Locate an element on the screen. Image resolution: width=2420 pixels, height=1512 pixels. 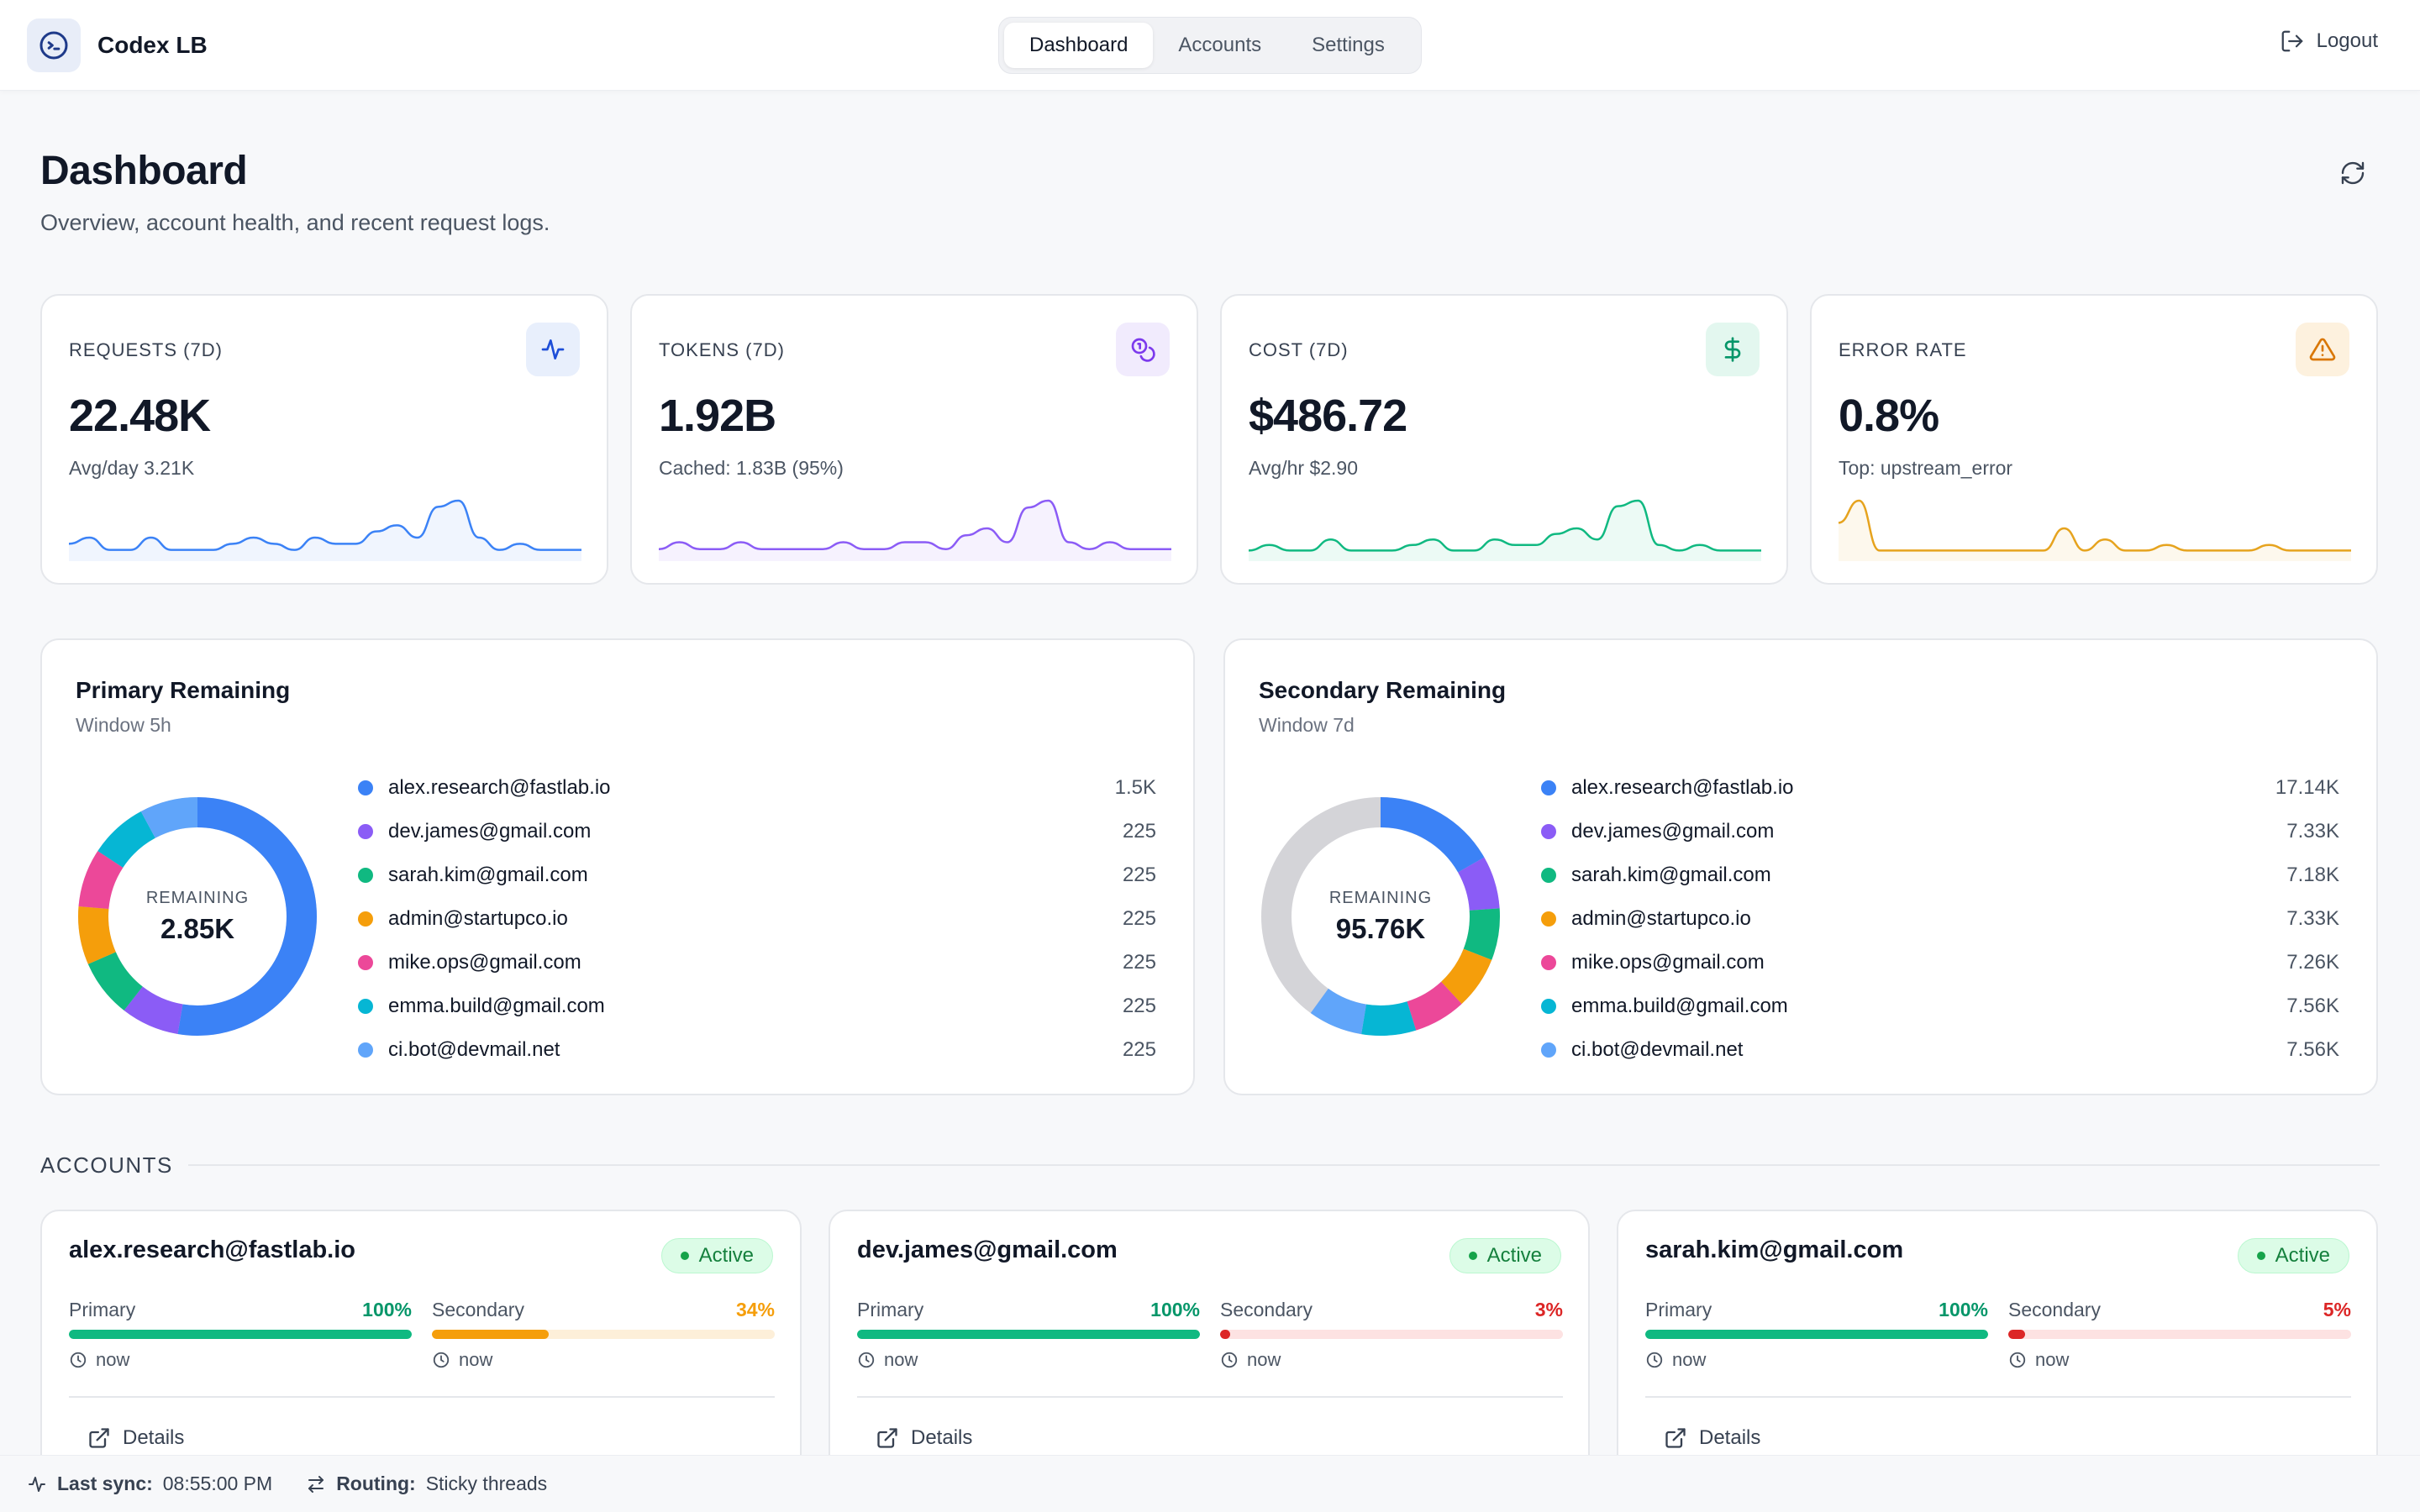
legend-value: 7.26K is located at coordinates (2312, 962).